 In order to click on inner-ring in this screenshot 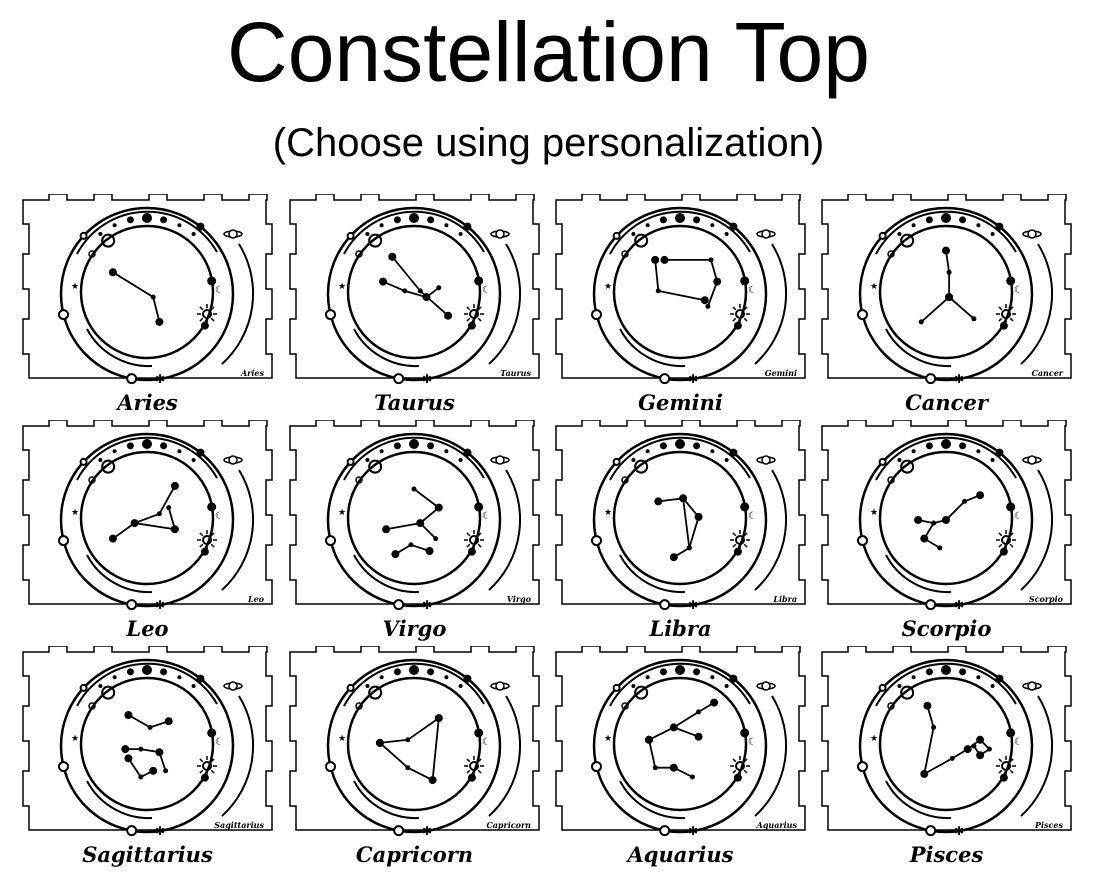, I will do `click(414, 292)`.